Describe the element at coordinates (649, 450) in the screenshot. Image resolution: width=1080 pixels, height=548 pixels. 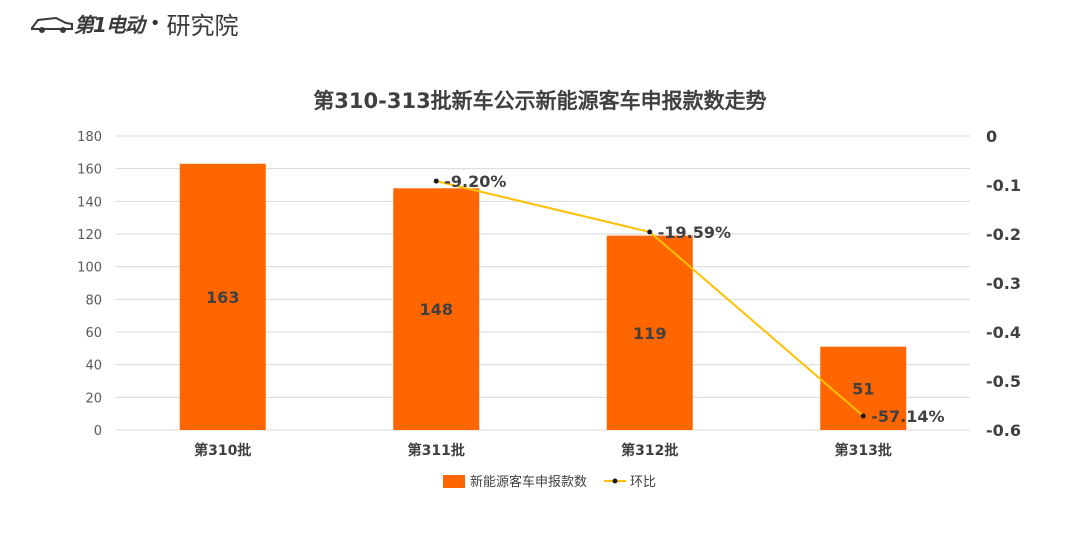
I see `x-tick-label: 第312批` at that location.